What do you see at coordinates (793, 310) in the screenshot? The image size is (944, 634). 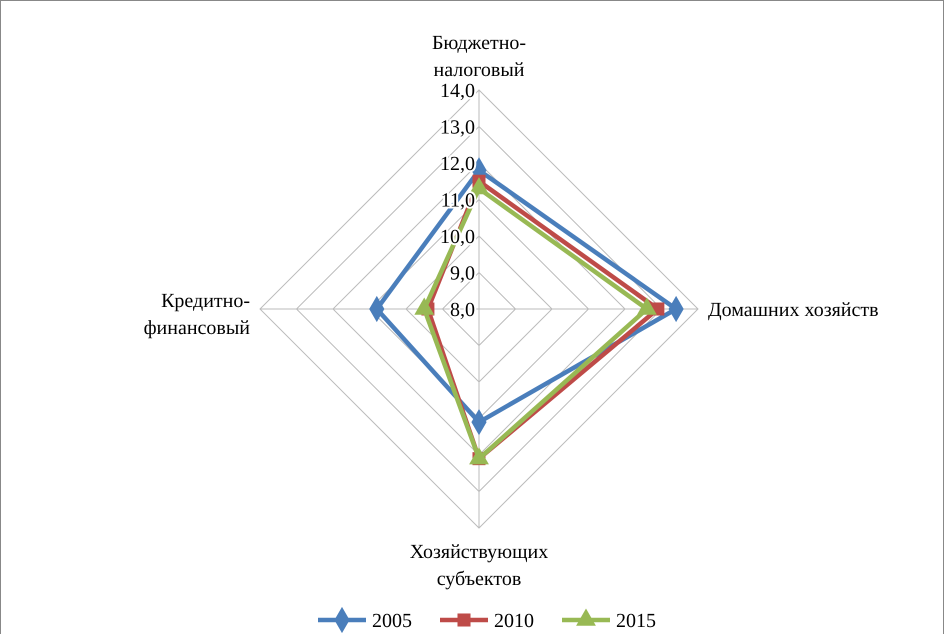 I see `spoke-label: Домашних хозяйств` at bounding box center [793, 310].